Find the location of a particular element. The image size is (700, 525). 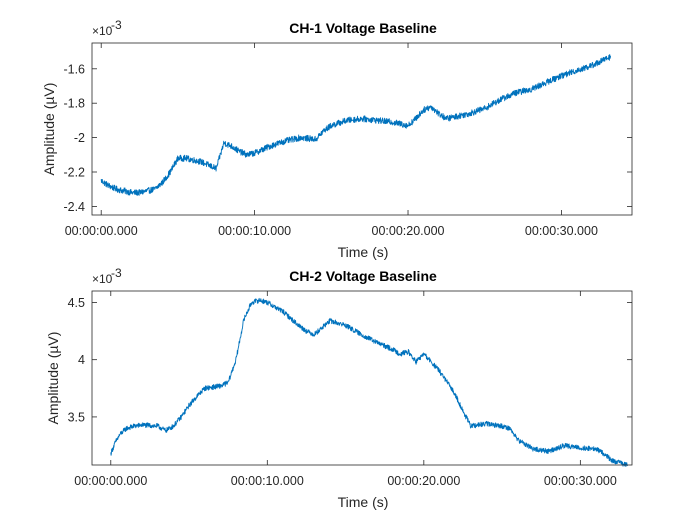

chart-1-y-tick-label: -1.6 is located at coordinates (74, 69).